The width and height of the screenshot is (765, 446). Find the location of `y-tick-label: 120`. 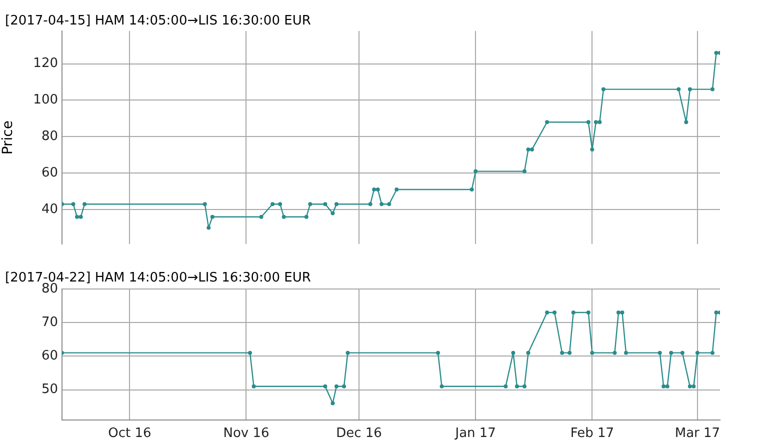

y-tick-label: 120 is located at coordinates (45, 64).